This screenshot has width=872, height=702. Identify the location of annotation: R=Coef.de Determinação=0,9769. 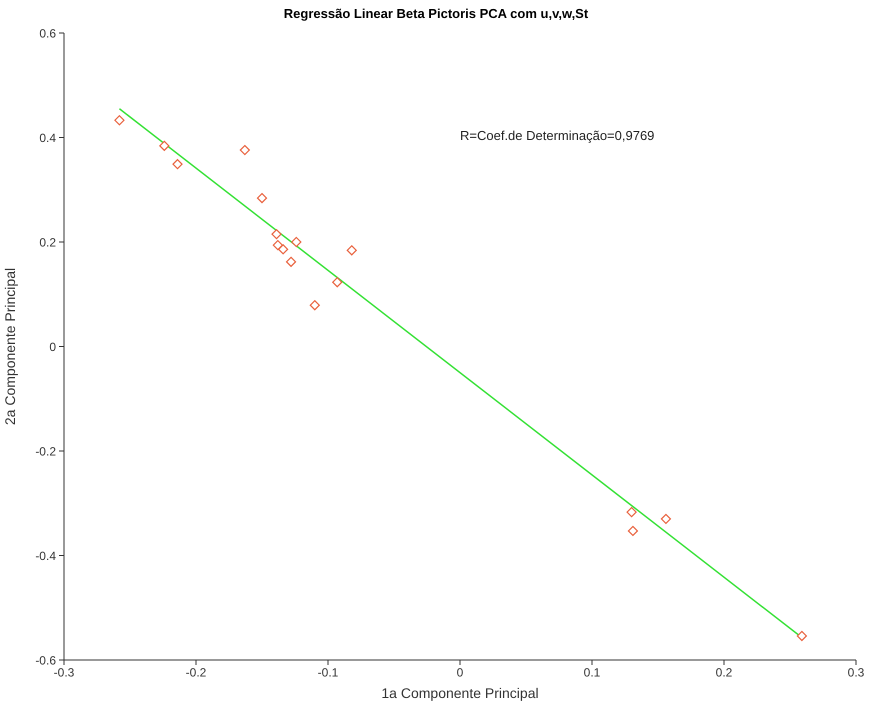
(557, 135).